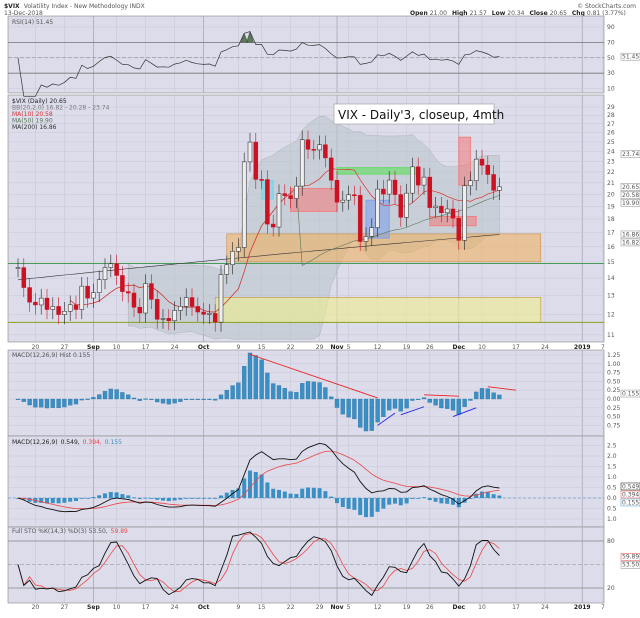 Image resolution: width=640 pixels, height=618 pixels. What do you see at coordinates (611, 278) in the screenshot?
I see `y-tick-label: 14` at bounding box center [611, 278].